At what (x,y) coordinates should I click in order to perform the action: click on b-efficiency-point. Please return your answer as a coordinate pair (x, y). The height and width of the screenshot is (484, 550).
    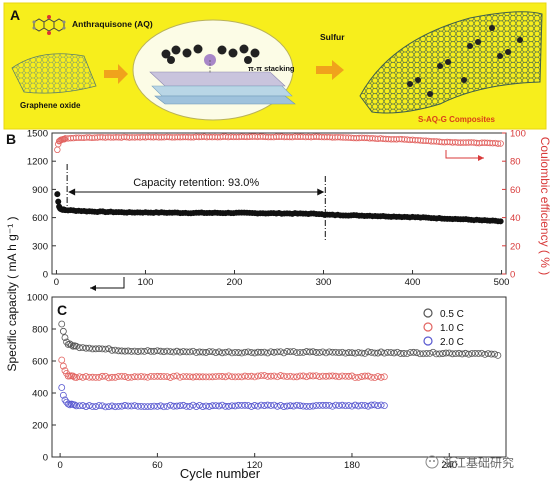
    Looking at the image, I should click on (64, 139).